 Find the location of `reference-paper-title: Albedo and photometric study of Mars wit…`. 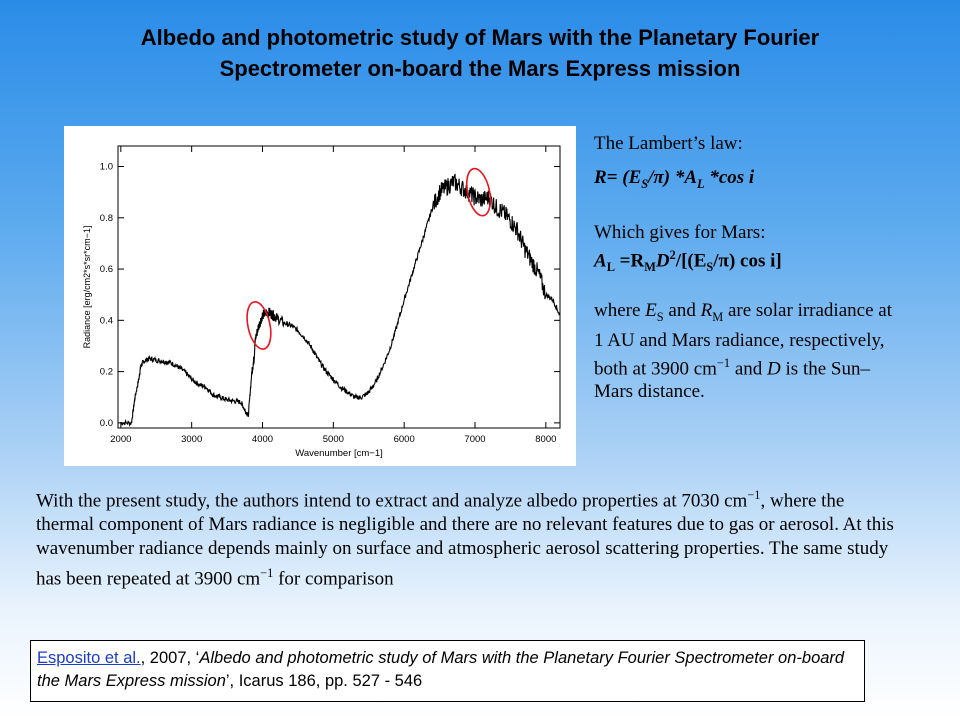

reference-paper-title: Albedo and photometric study of Mars wit… is located at coordinates (441, 669).